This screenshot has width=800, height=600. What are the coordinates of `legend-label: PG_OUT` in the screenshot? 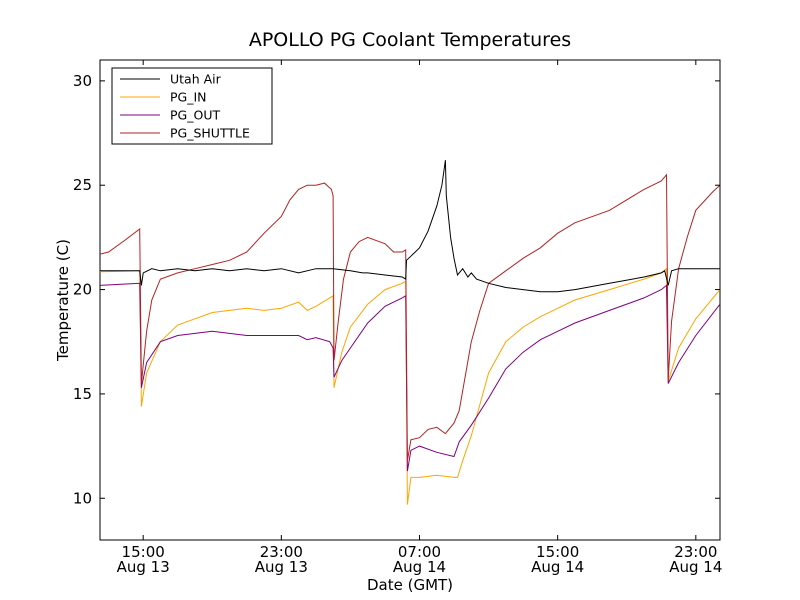 It's located at (195, 115).